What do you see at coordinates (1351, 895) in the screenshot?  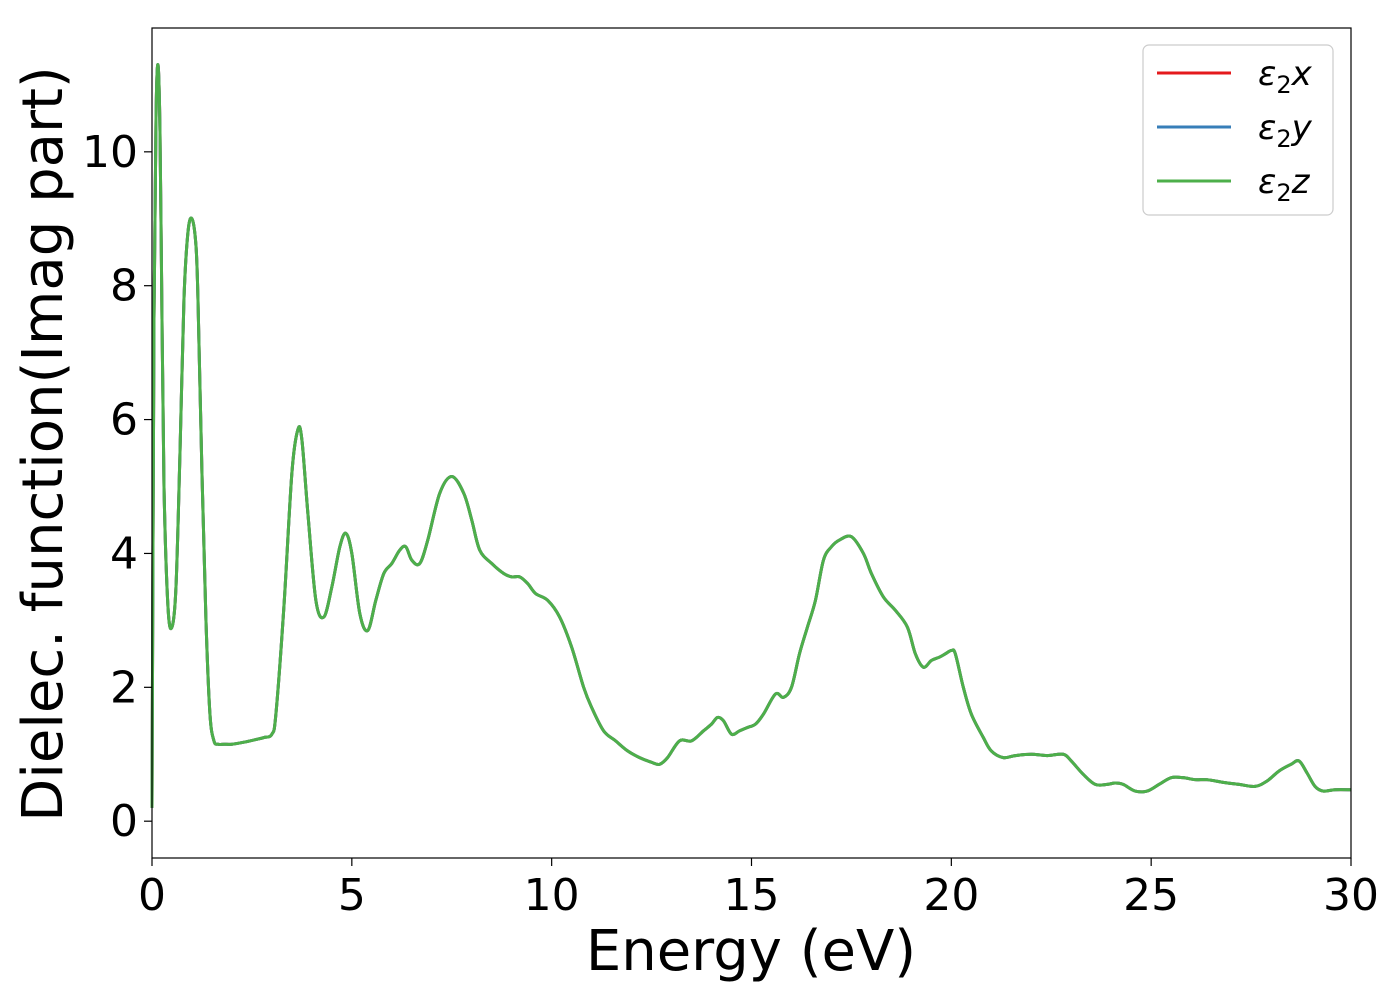 I see `x-tick-label: 30` at bounding box center [1351, 895].